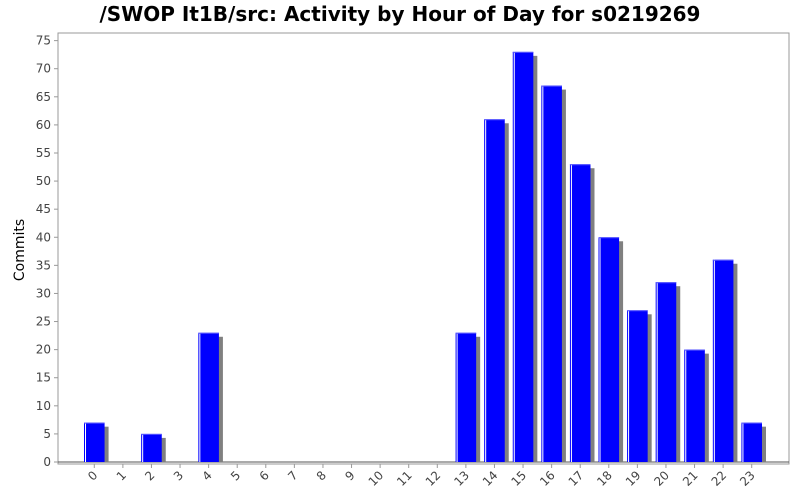  I want to click on y-axis: 0 5 10 15 20 25 30 35 40 45 50 55 60 65 70 75, so click(47, 251).